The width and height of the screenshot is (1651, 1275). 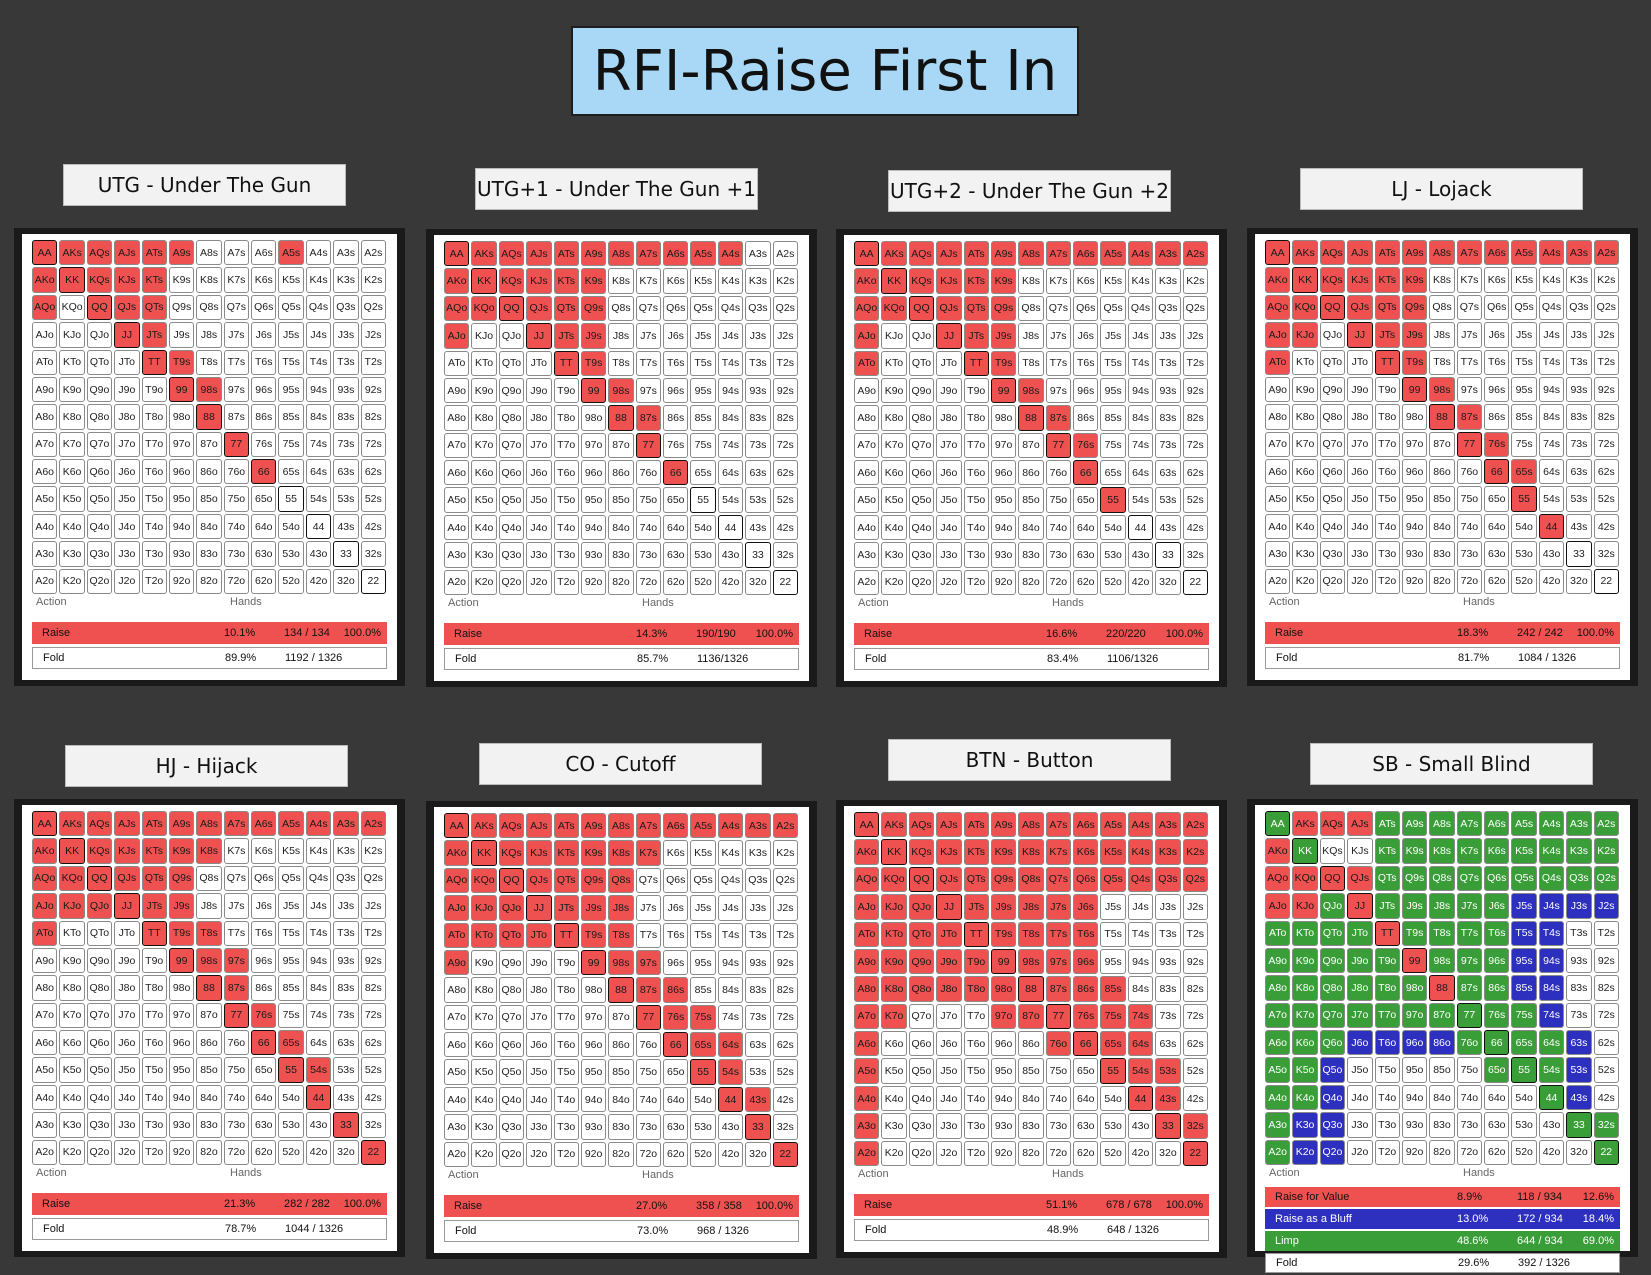 What do you see at coordinates (1551, 362) in the screenshot?
I see `hand-cell: T4s` at bounding box center [1551, 362].